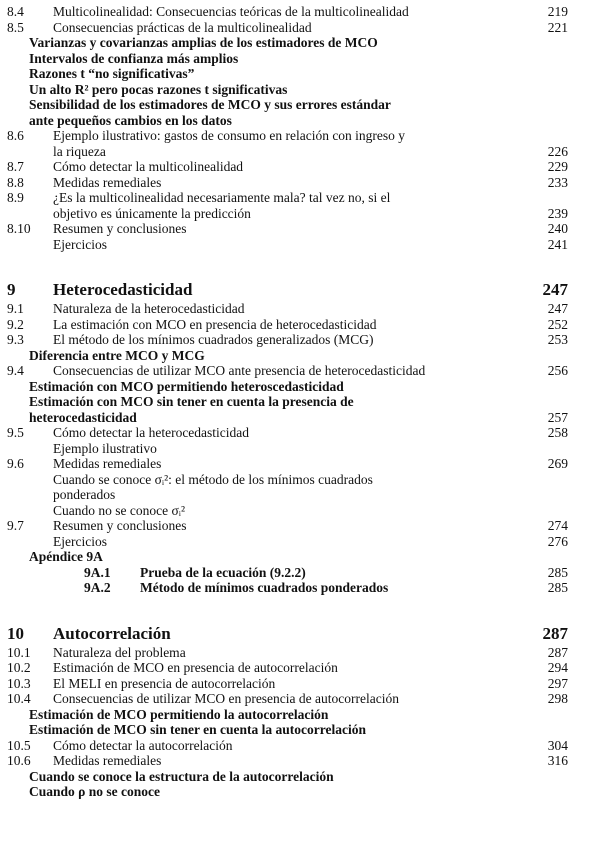  Describe the element at coordinates (143, 745) in the screenshot. I see `title-line: Cómo detectar la autocorrelación` at that location.